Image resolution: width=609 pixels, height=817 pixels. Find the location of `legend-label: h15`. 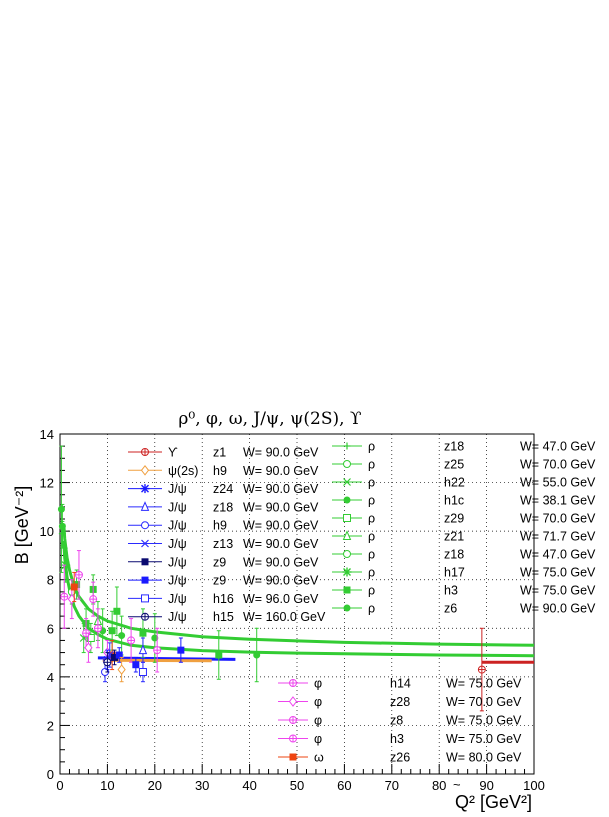

legend-label: h15 is located at coordinates (223, 617).